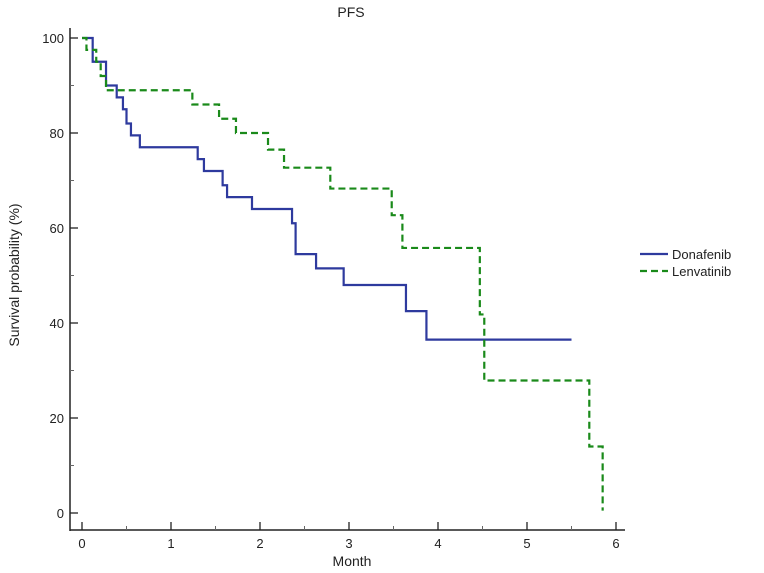  I want to click on x-axis-label: Month, so click(352, 561).